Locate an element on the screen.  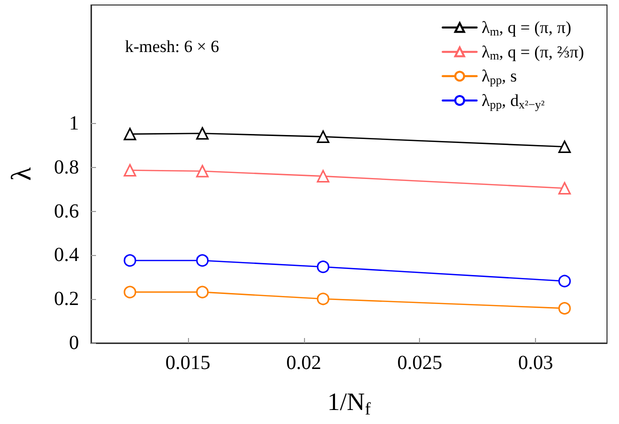
y-tick-label: 0.2 is located at coordinates (66, 299).